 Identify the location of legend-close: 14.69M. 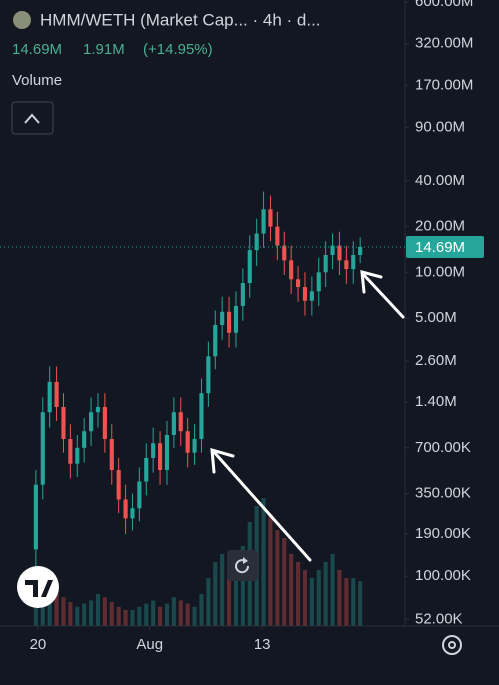
(37, 49).